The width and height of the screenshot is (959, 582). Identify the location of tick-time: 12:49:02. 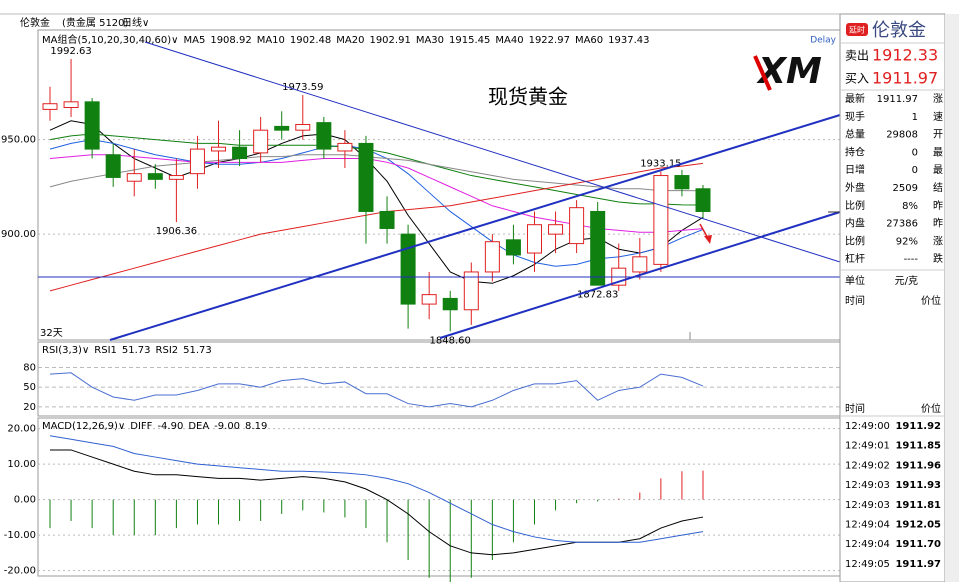
(867, 465).